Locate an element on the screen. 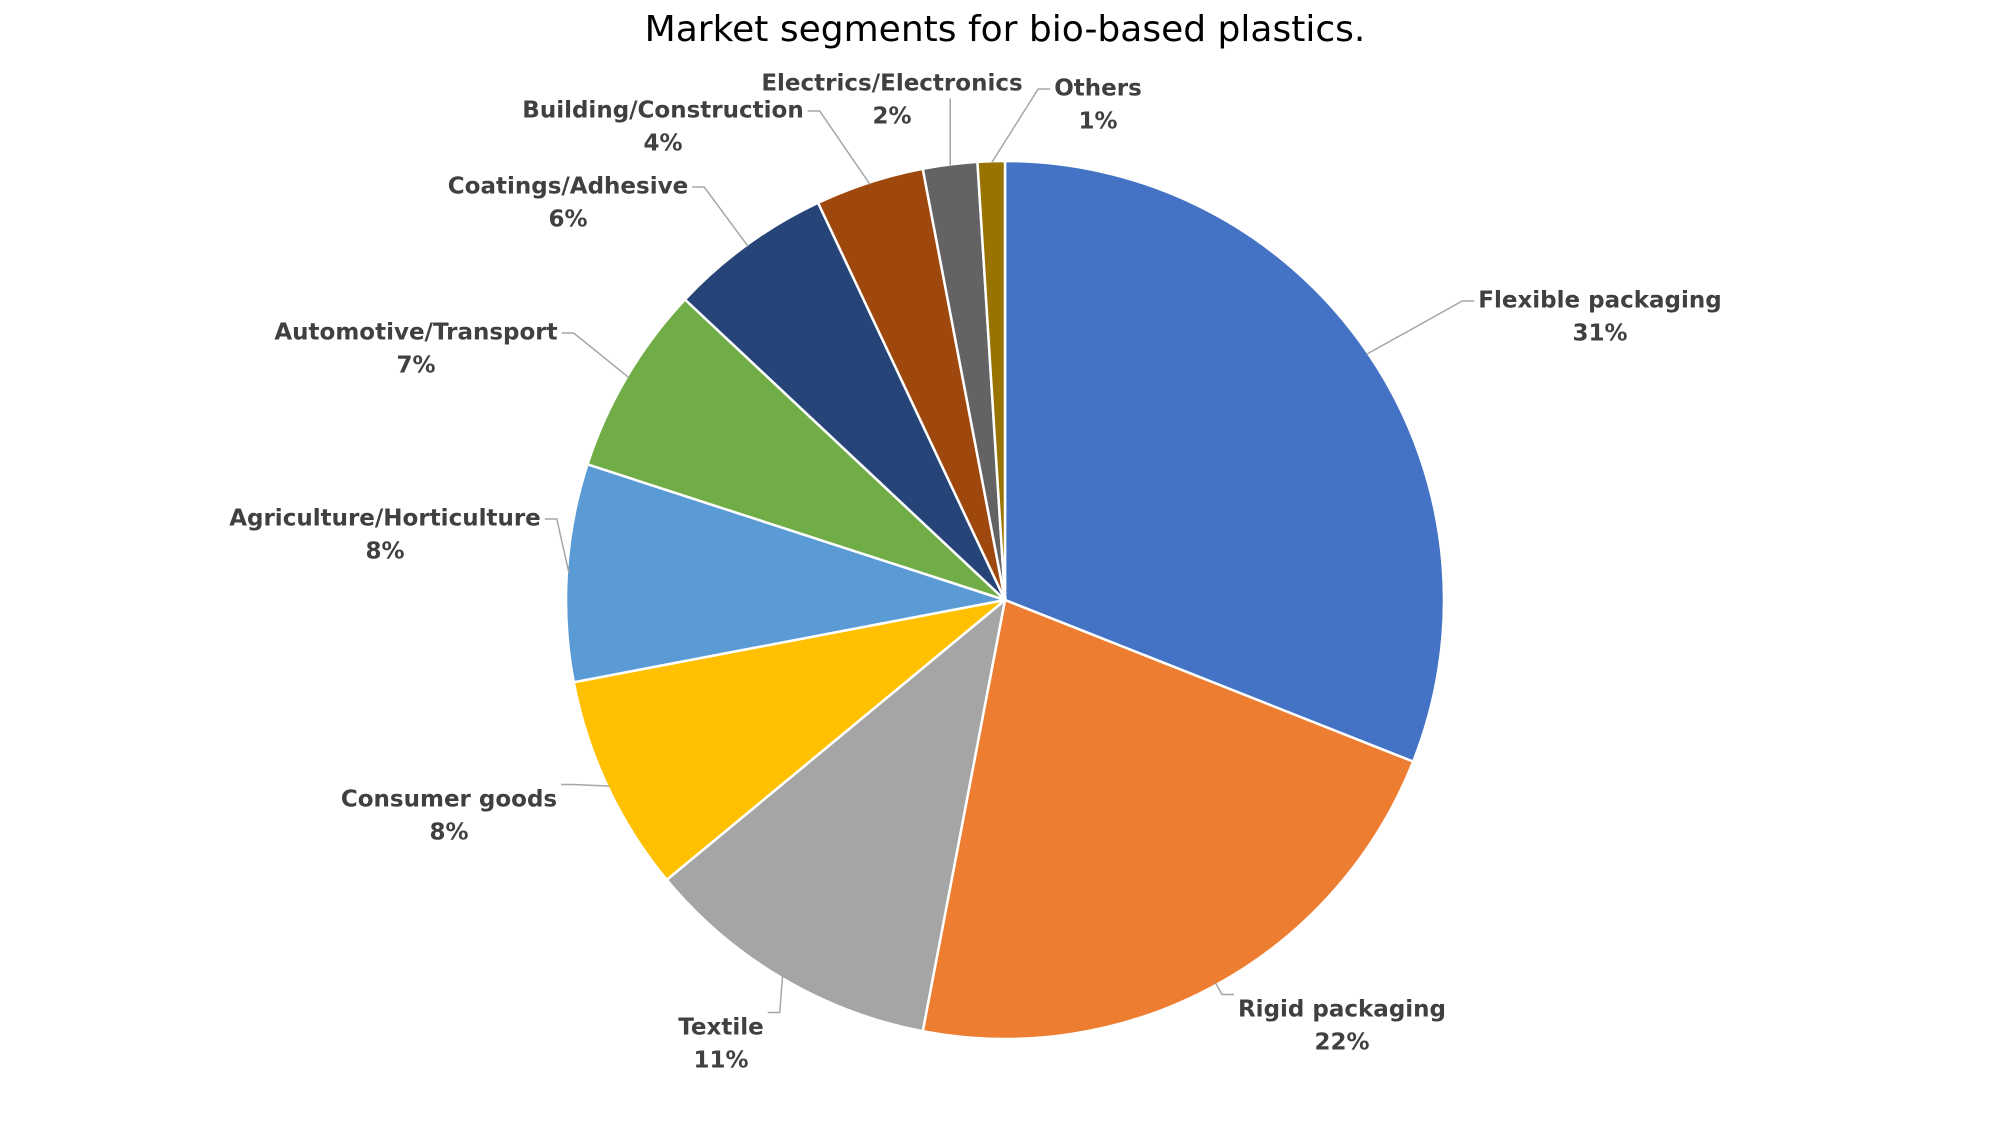  slice-value-label: 22% is located at coordinates (1341, 1043).